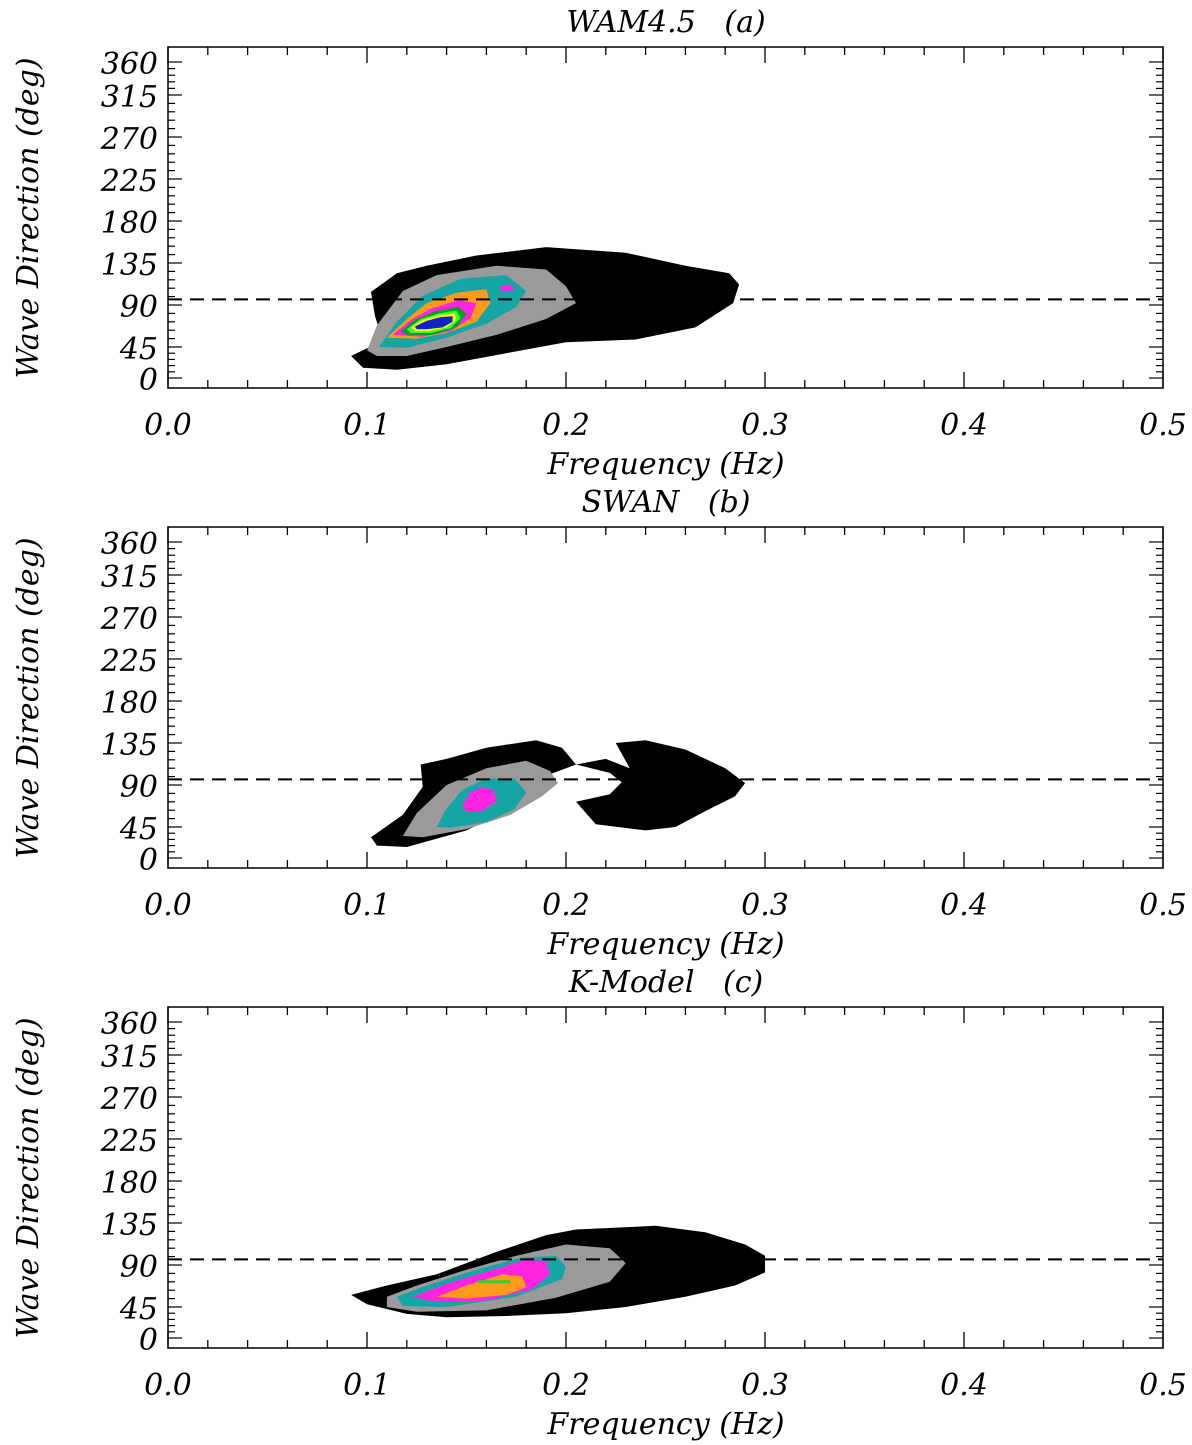 The image size is (1192, 1445). I want to click on panel-title: WAM4.5 (a), so click(665, 22).